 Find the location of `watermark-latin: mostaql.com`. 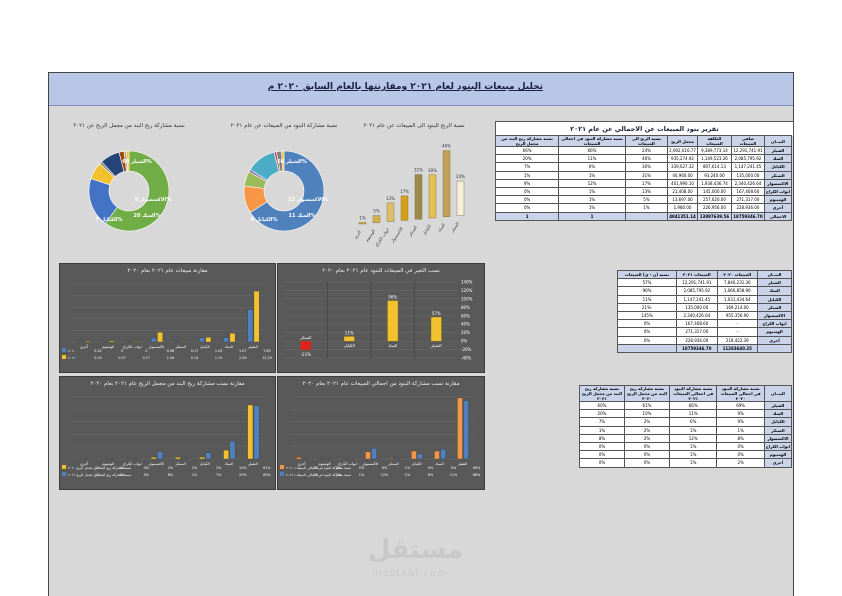

watermark-latin: mostaql.com is located at coordinates (410, 573).